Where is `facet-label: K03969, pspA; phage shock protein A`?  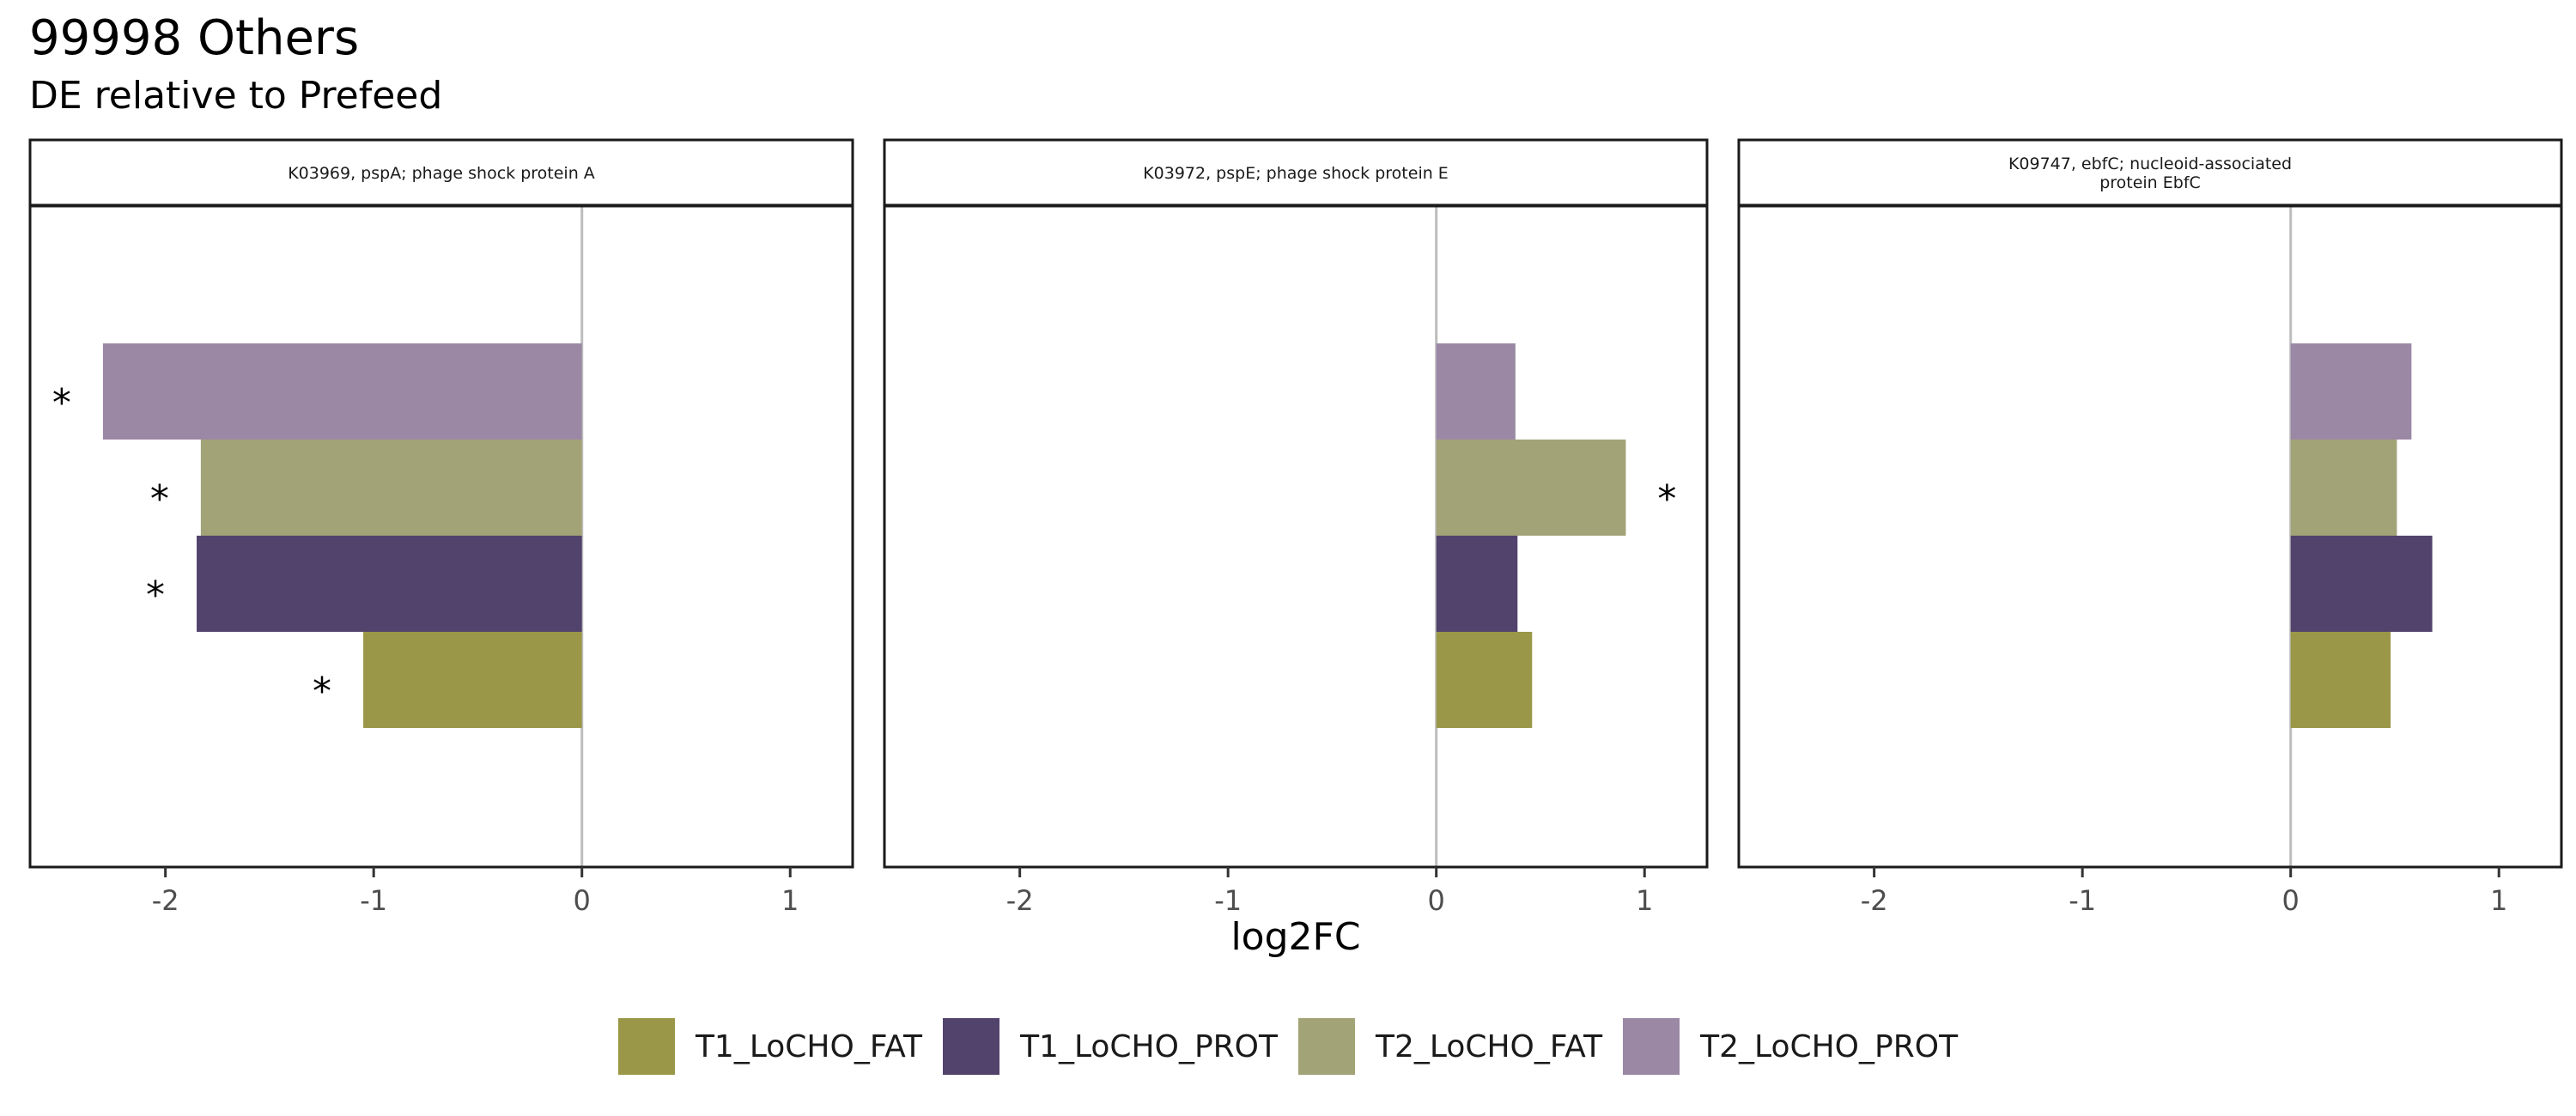
facet-label: K03969, pspA; phage shock protein A is located at coordinates (441, 174).